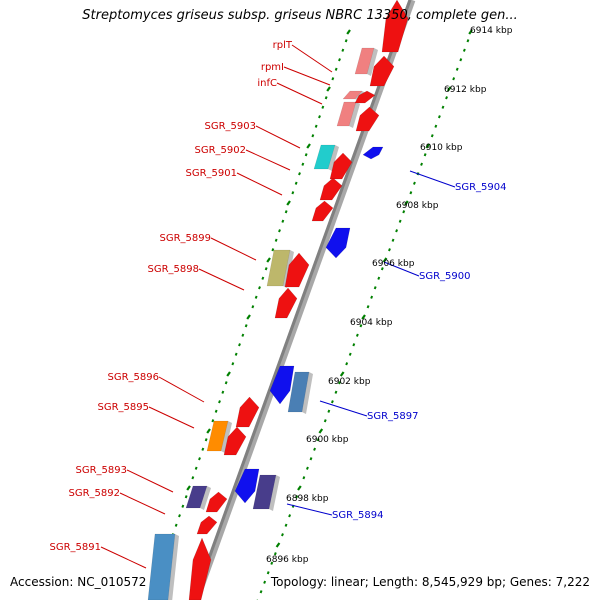 The height and width of the screenshot is (600, 600). What do you see at coordinates (491, 31) in the screenshot?
I see `scale-label: 6914 kbp` at bounding box center [491, 31].